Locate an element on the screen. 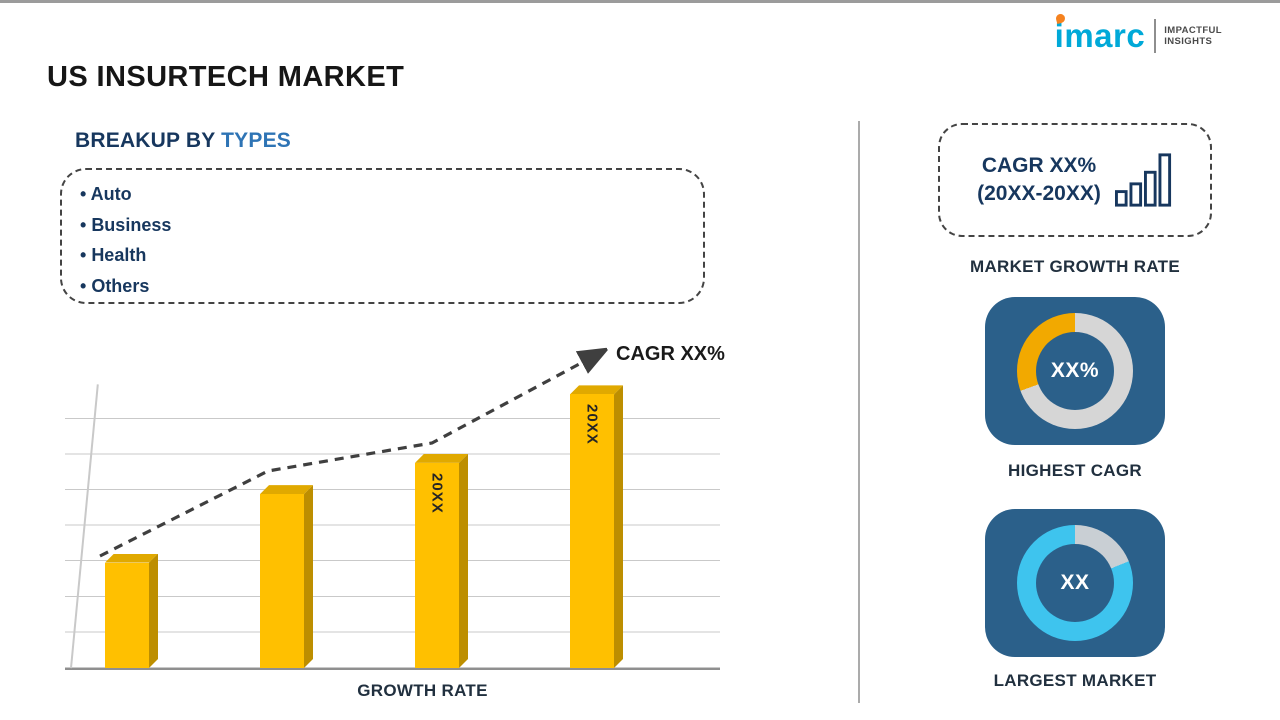 Image resolution: width=1280 pixels, height=720 pixels. imarc-logo: imarc IMPACTFUL INSIGHTS is located at coordinates (1138, 33).